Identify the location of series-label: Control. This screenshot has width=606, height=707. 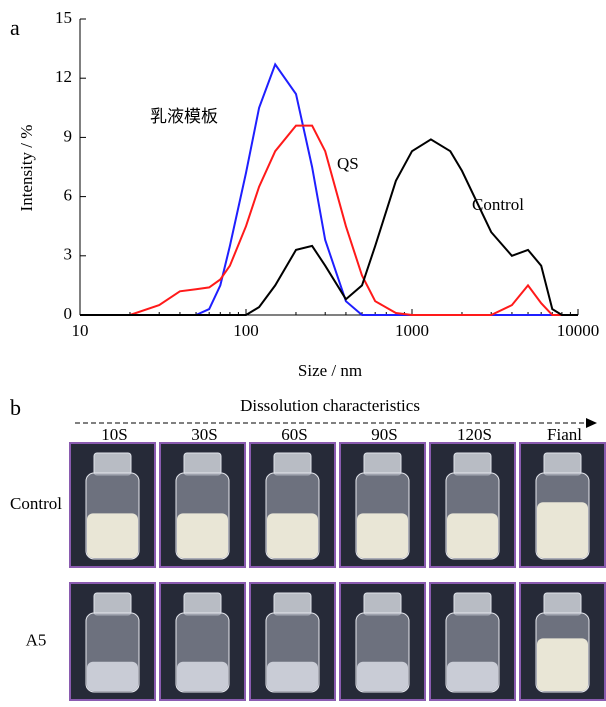
(498, 204).